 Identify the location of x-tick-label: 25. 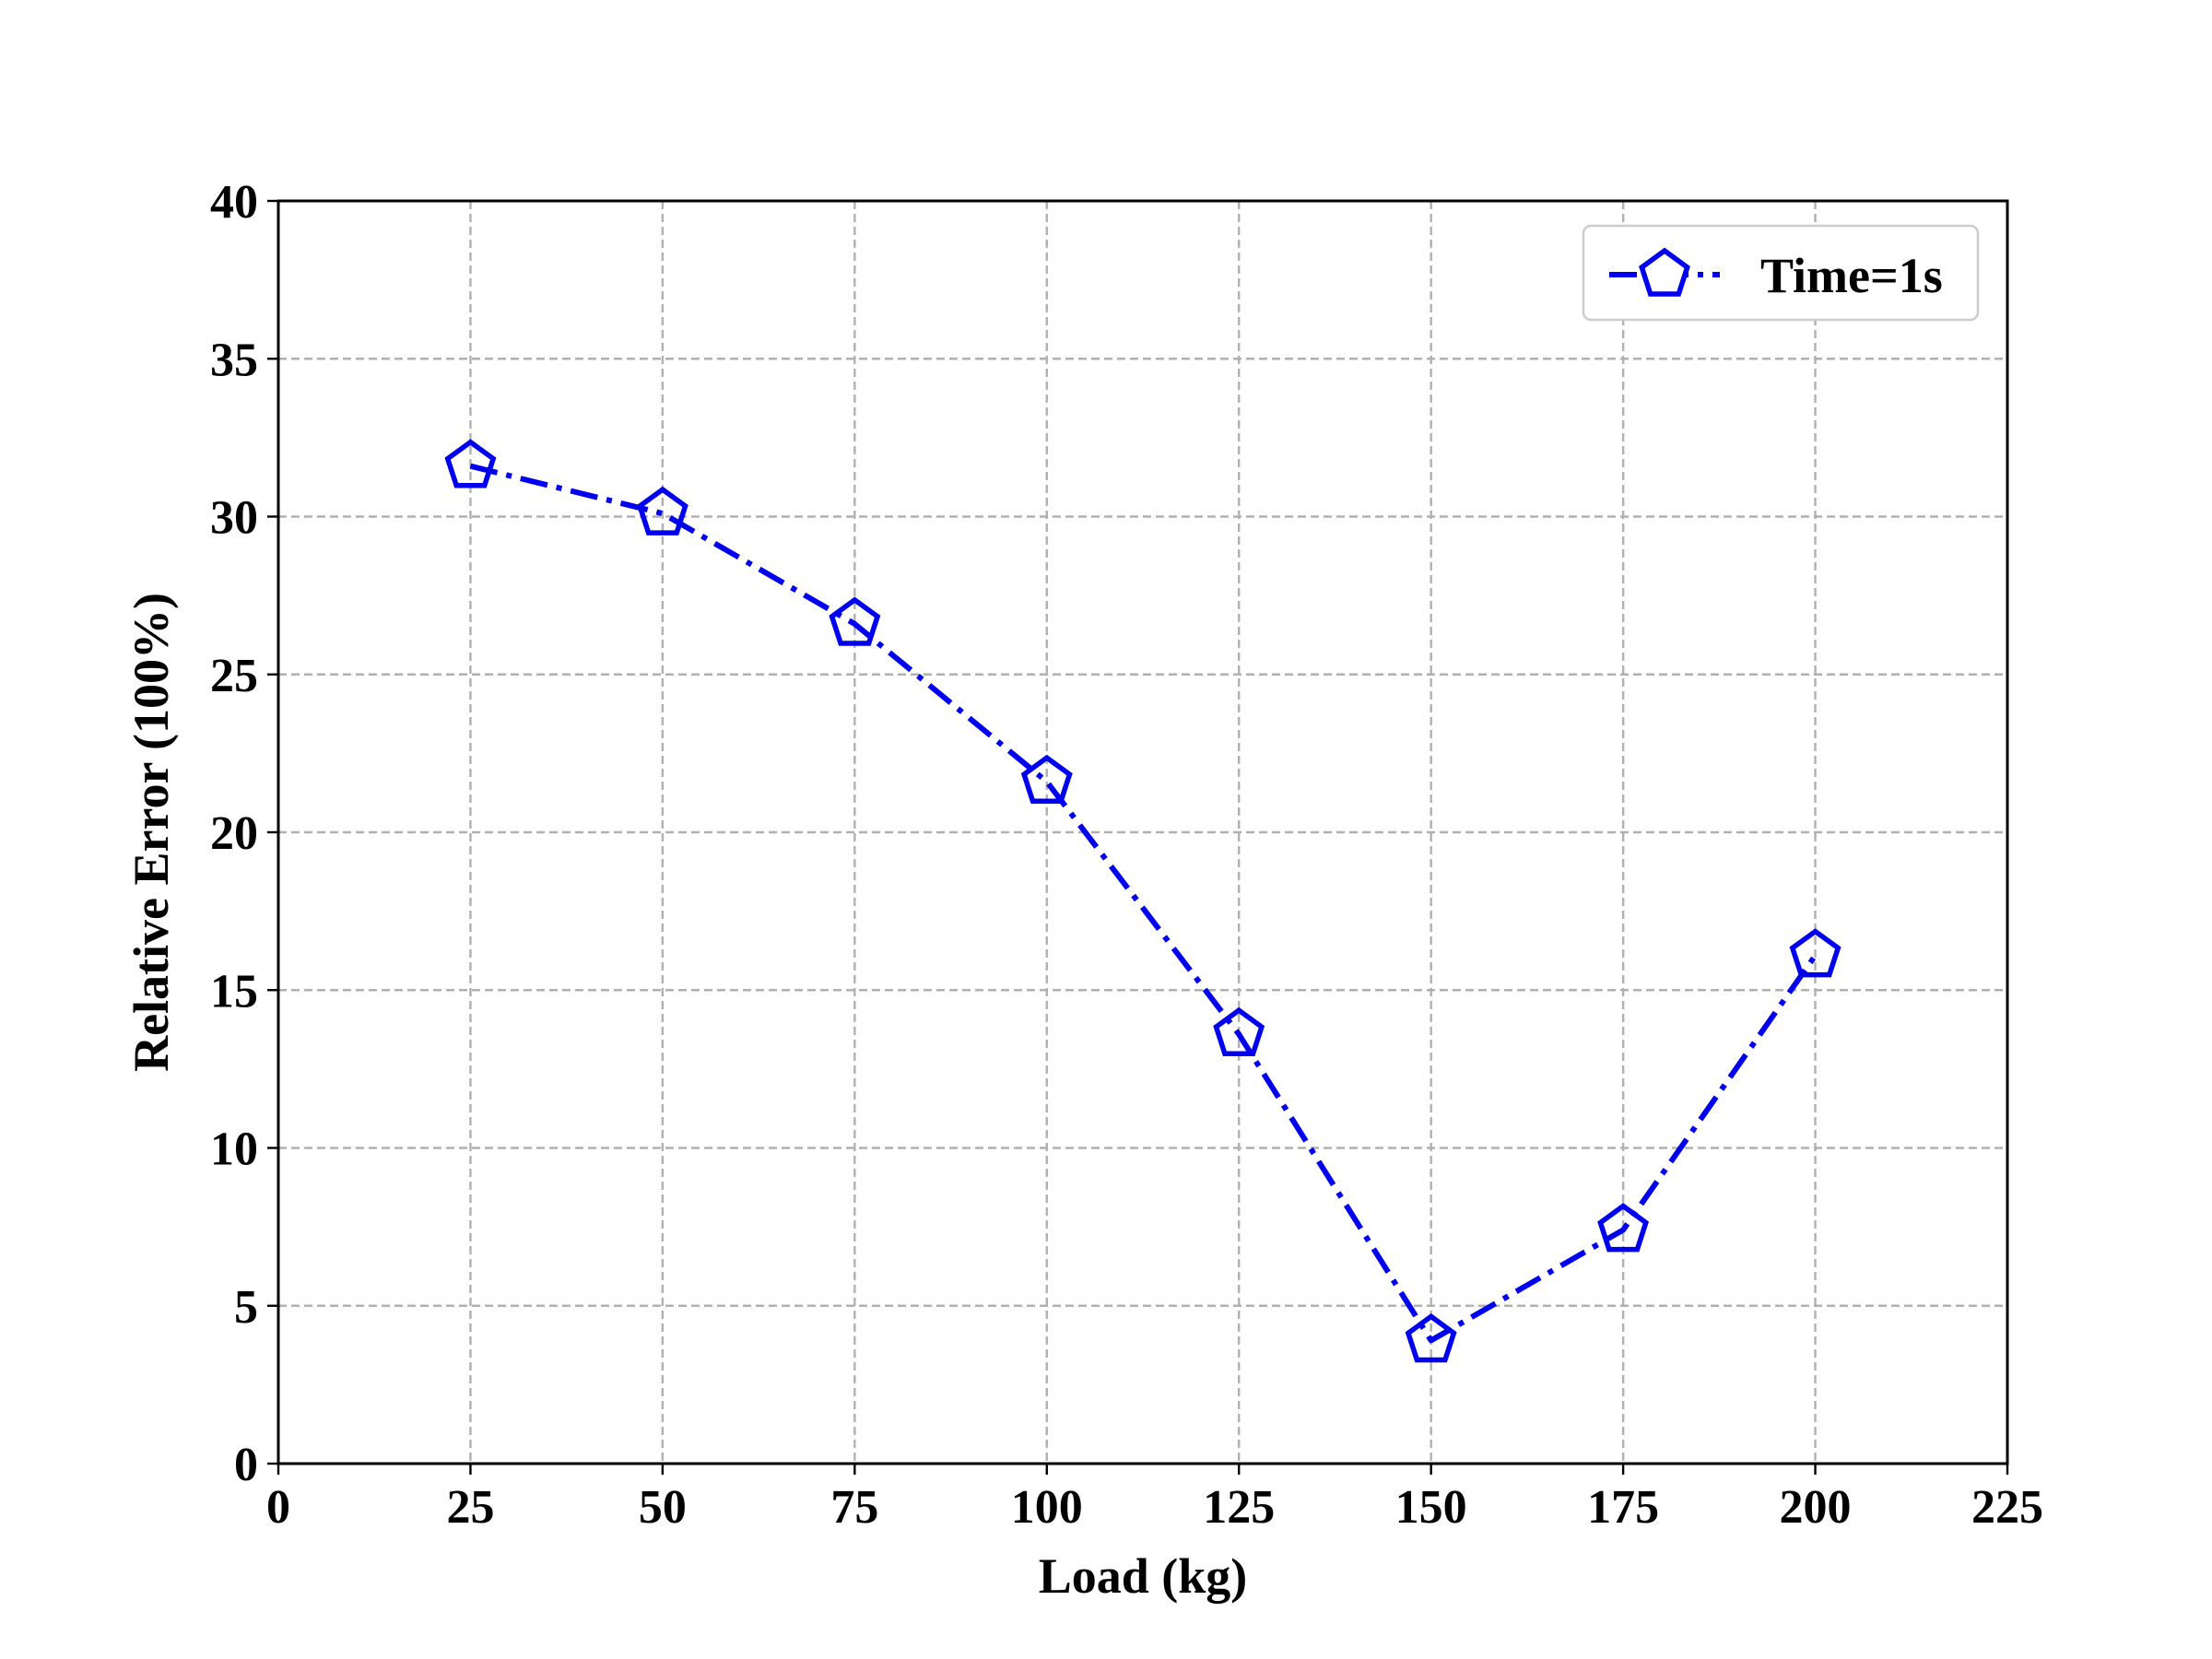
(470, 1507).